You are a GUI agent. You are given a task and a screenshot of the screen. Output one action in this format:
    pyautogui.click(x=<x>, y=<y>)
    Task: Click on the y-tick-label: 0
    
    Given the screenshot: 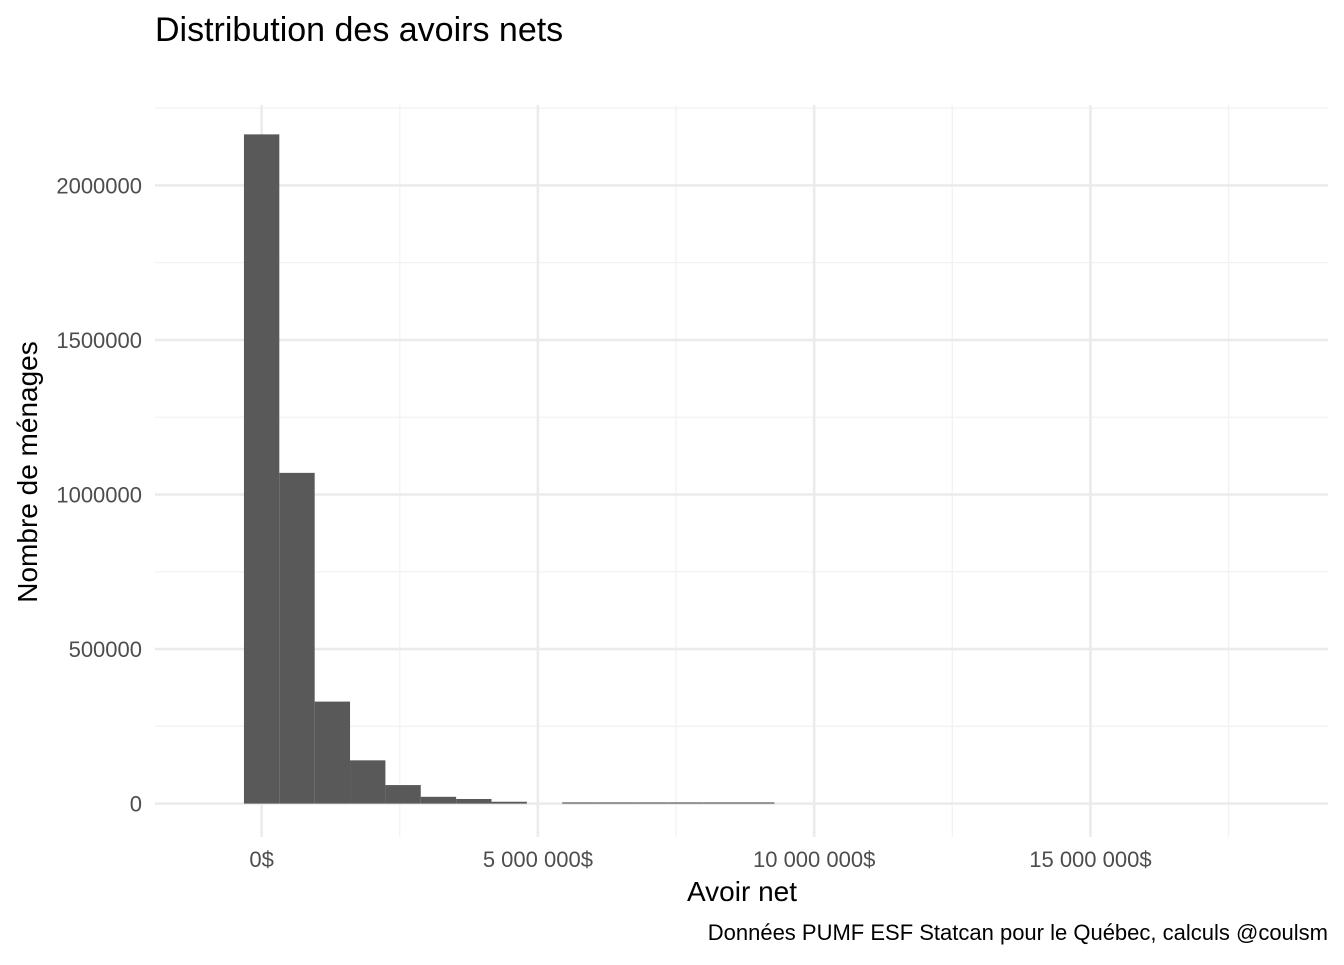 What is the action you would take?
    pyautogui.click(x=136, y=804)
    